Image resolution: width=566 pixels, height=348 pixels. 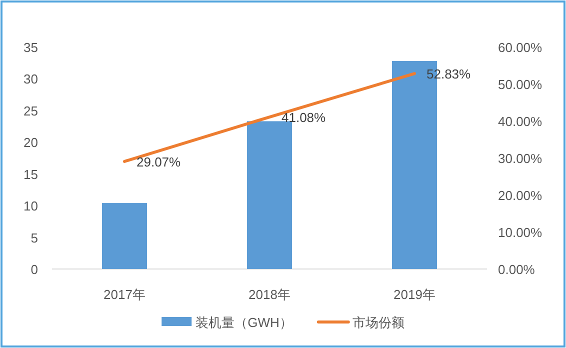 What do you see at coordinates (34, 269) in the screenshot?
I see `y-tick-label: 0` at bounding box center [34, 269].